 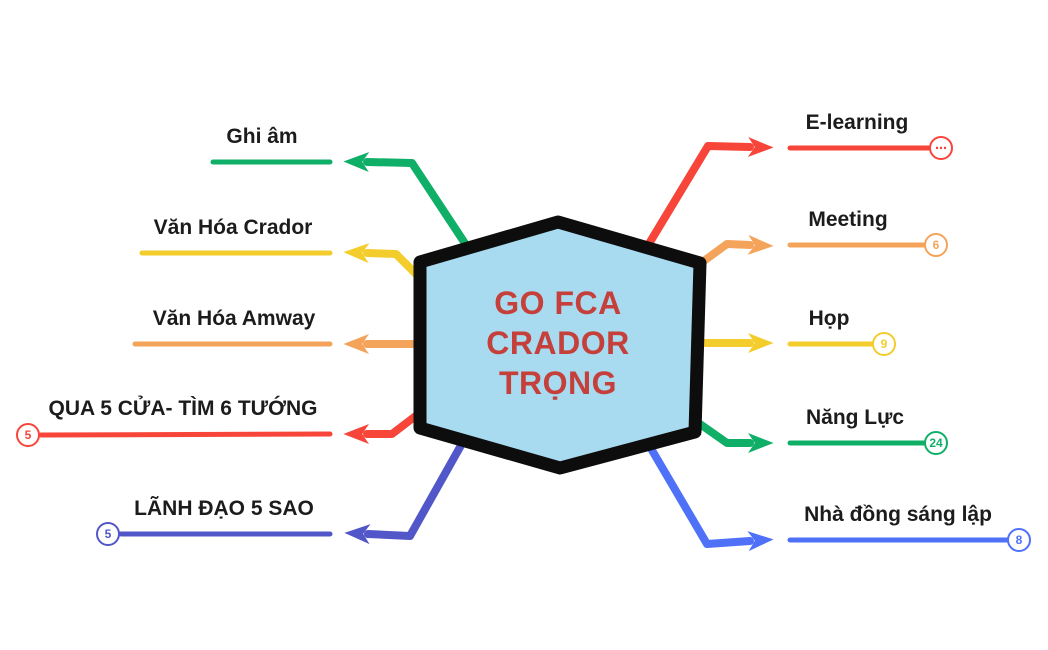 What do you see at coordinates (848, 219) in the screenshot?
I see `topic-label-meeting: Meeting` at bounding box center [848, 219].